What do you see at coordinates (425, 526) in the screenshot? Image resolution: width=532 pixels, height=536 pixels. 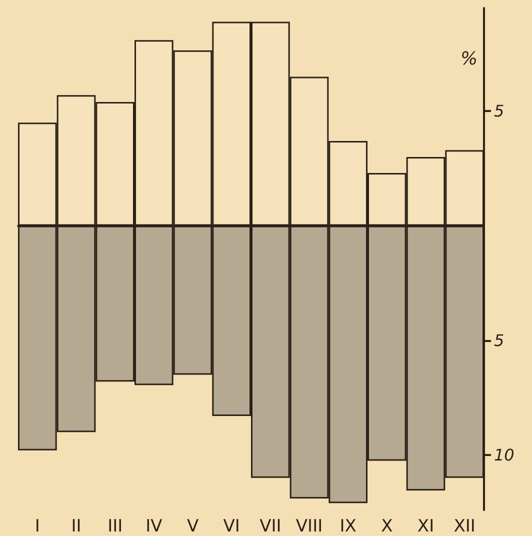 I see `x-tick-label: XI` at bounding box center [425, 526].